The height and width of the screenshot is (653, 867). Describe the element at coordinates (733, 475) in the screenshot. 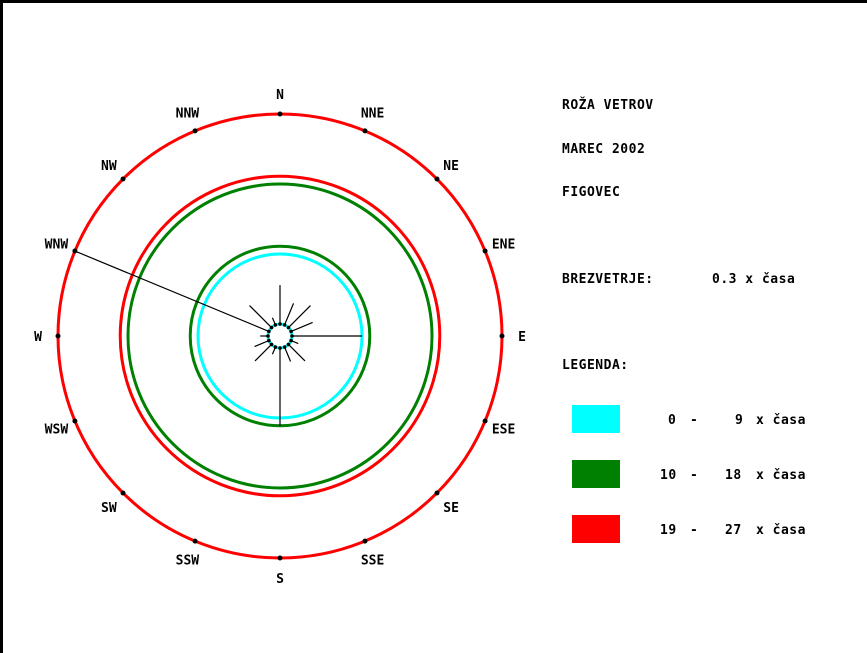

I see `legend-to: 18` at that location.